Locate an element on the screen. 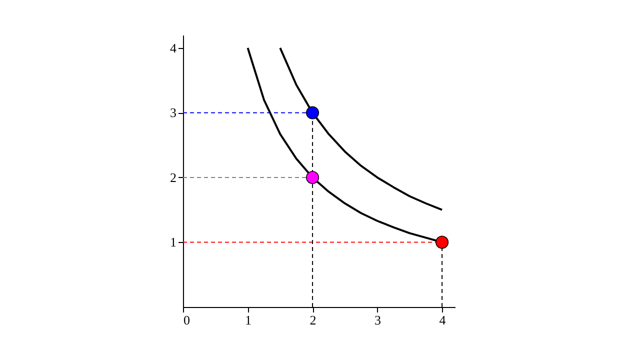 This screenshot has width=640, height=340. y-tick-label: 4 is located at coordinates (173, 48).